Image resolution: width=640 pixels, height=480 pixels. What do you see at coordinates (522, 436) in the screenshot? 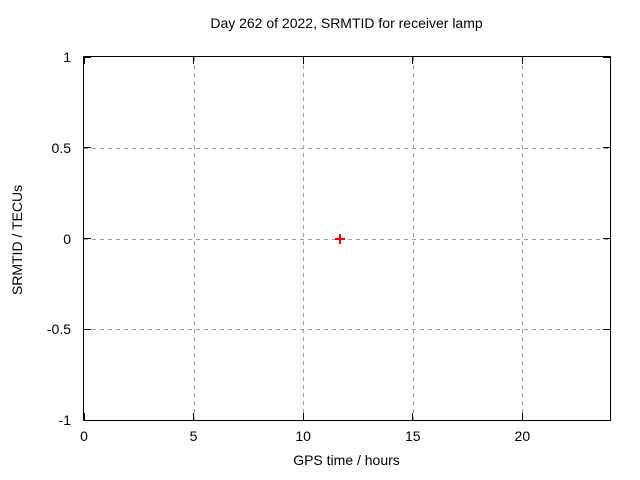
I see `x-tick-label: 20` at bounding box center [522, 436].